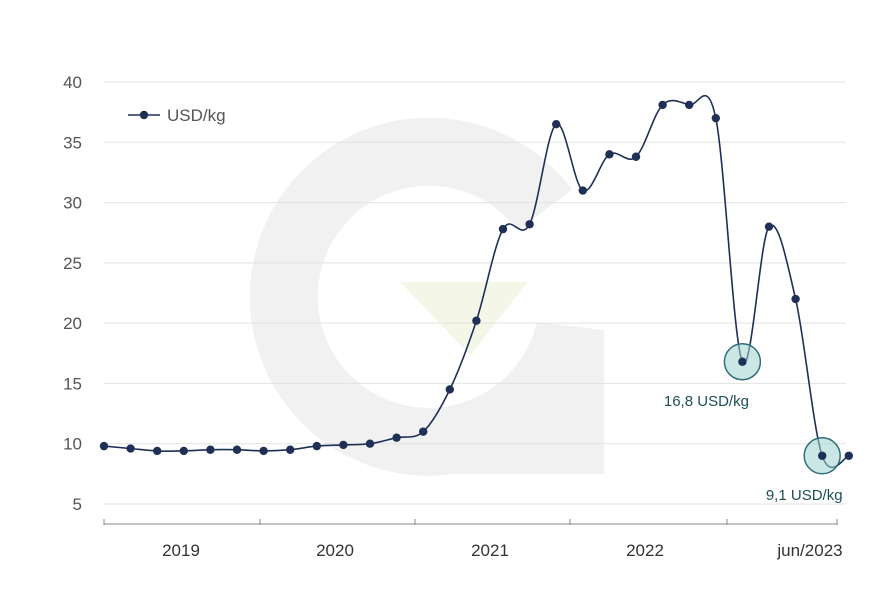 This screenshot has width=875, height=598. Describe the element at coordinates (804, 495) in the screenshot. I see `annotation-label: 9,1 USD/kg` at that location.